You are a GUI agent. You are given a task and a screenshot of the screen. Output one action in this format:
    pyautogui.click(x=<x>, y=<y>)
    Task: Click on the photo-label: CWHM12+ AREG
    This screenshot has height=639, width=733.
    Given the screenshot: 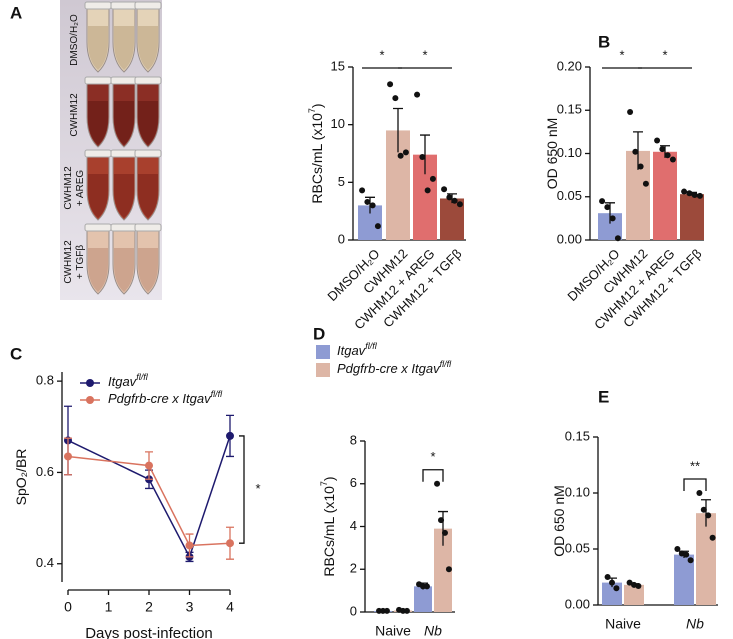 What is the action you would take?
    pyautogui.click(x=74, y=188)
    